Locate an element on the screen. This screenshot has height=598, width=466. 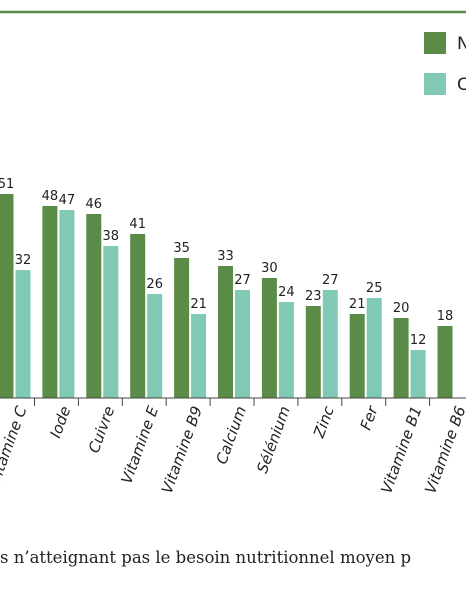
x-label-1: Iode is located at coordinates (60, 422).